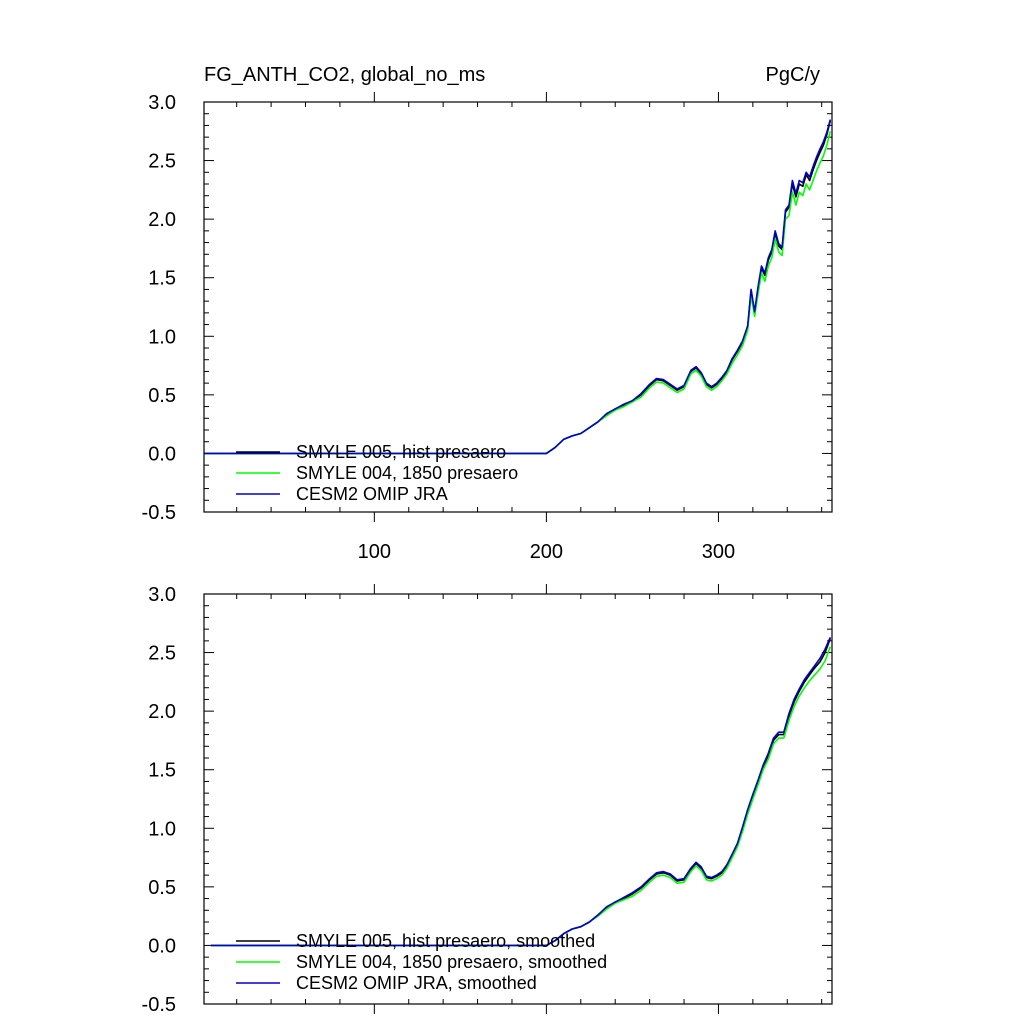  Describe the element at coordinates (401, 452) in the screenshot. I see `legend-label: SMYLE 005, hist presaero` at that location.